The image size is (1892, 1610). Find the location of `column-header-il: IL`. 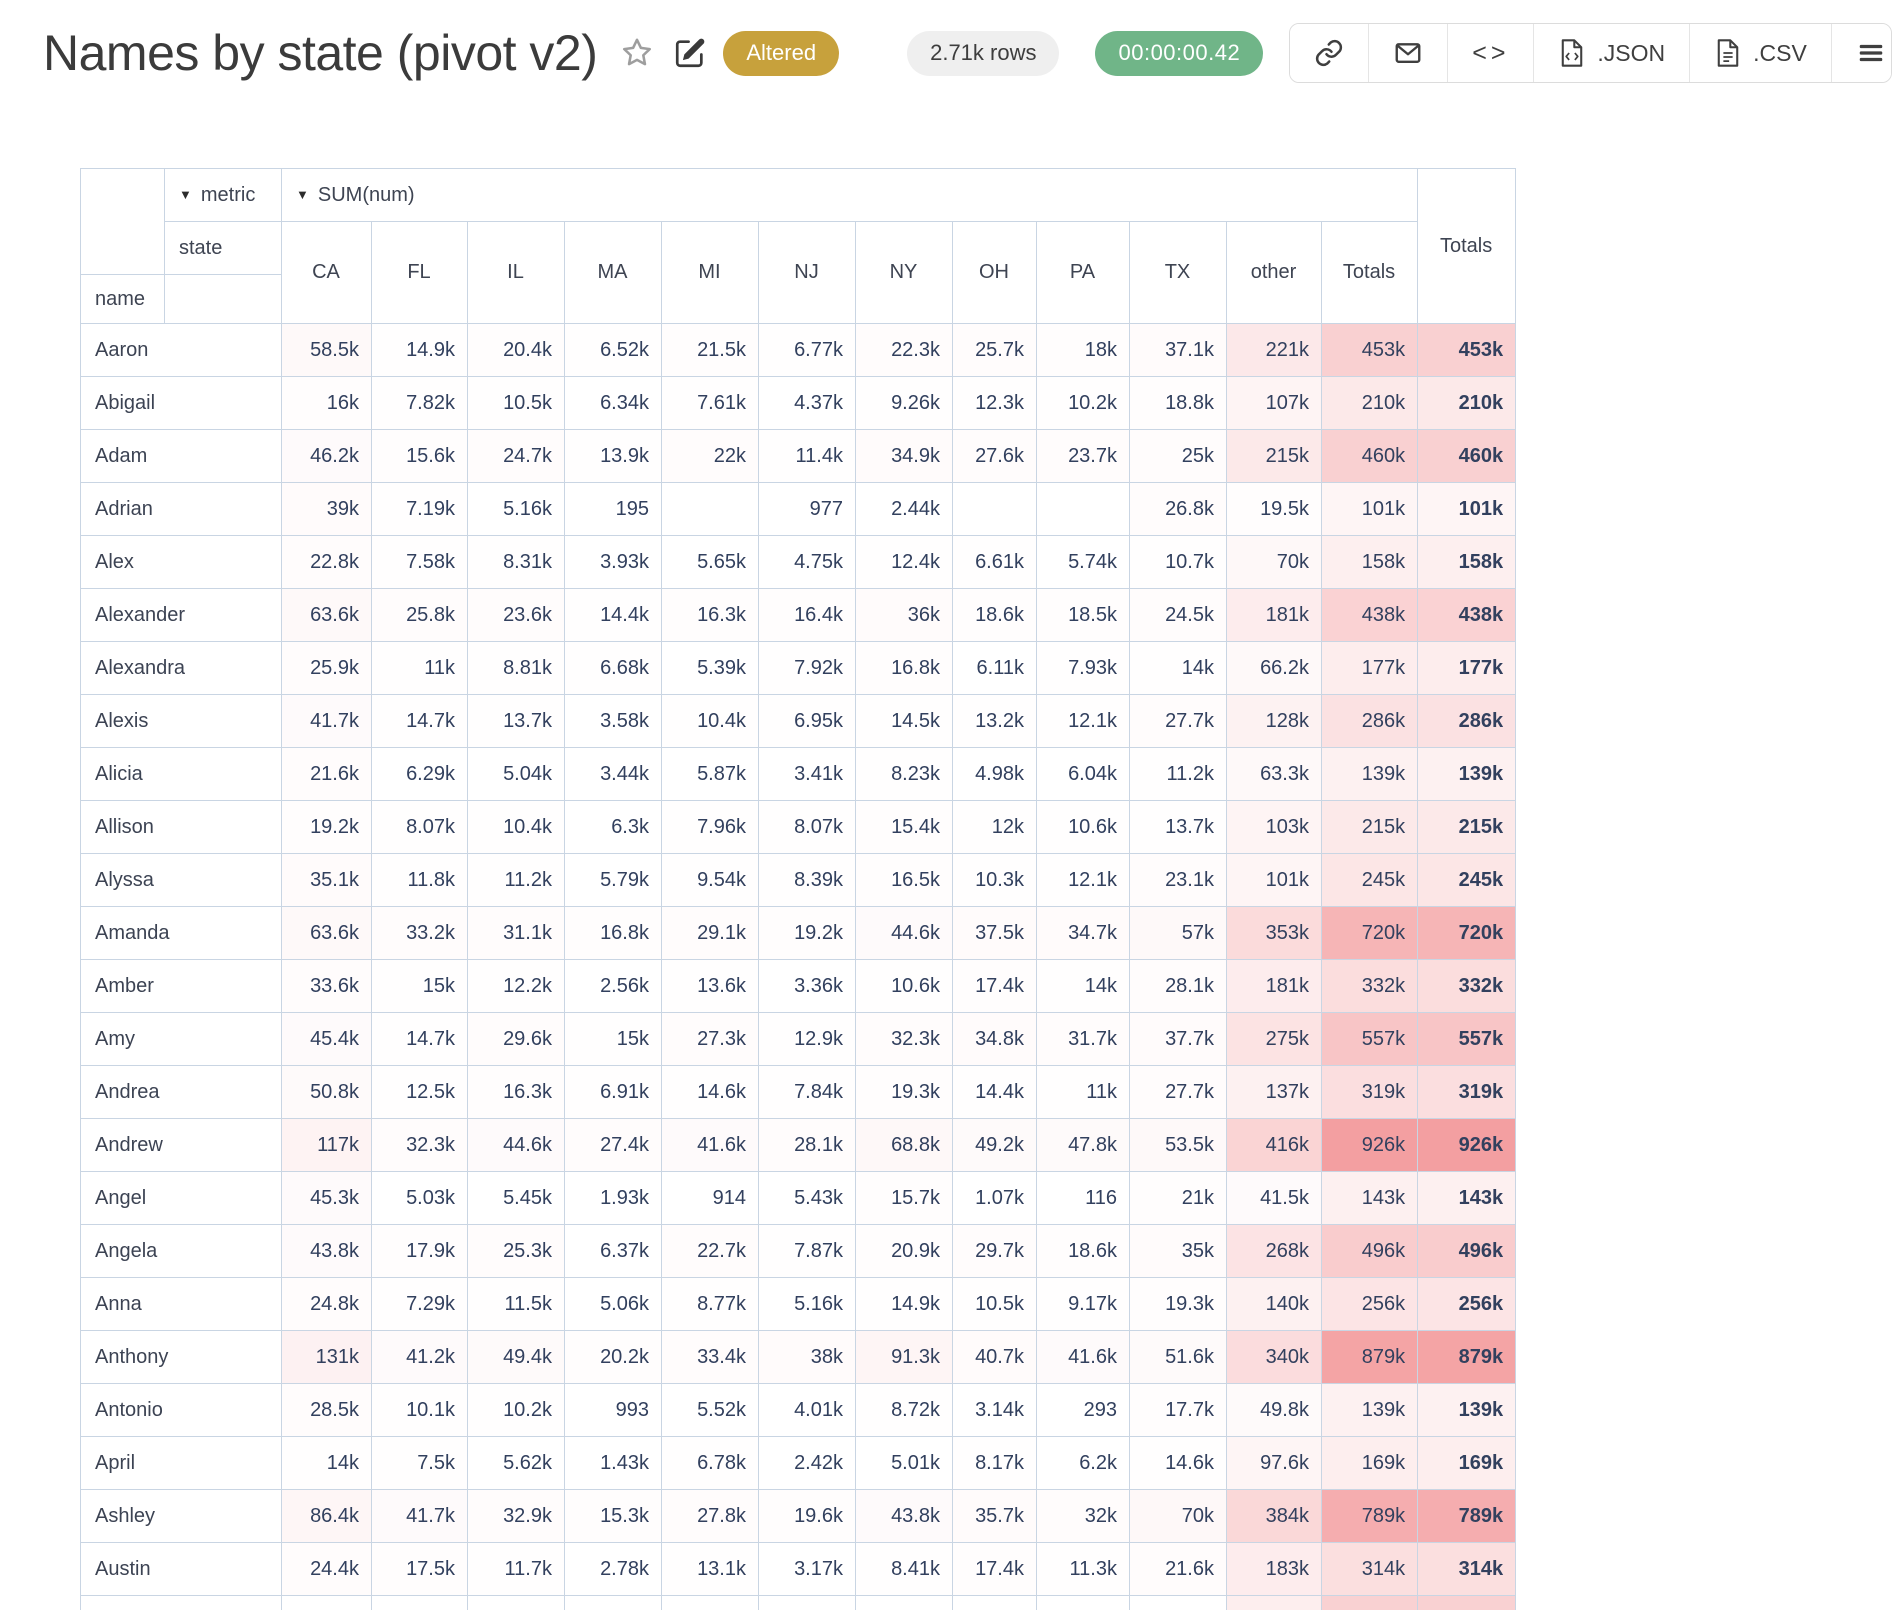

column-header-il: IL is located at coordinates (516, 273).